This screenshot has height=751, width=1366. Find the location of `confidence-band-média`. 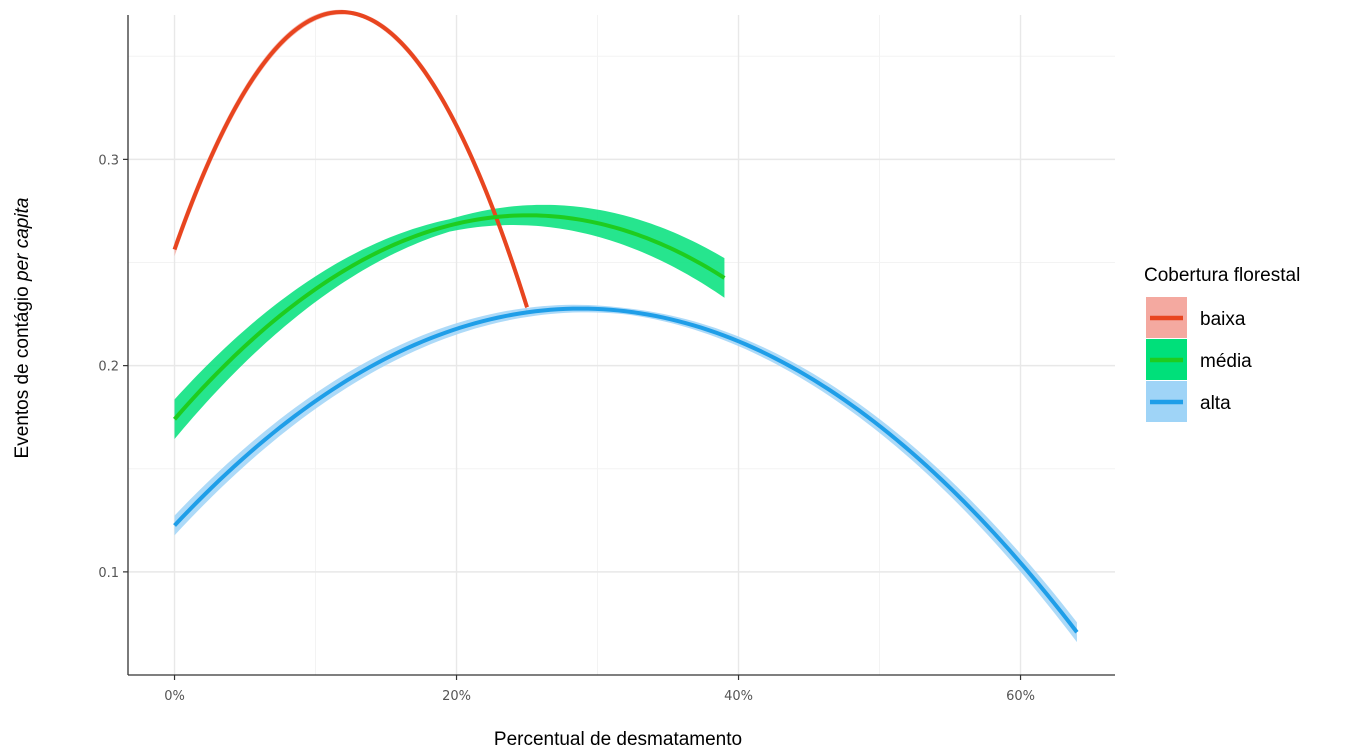

confidence-band-média is located at coordinates (449, 322).